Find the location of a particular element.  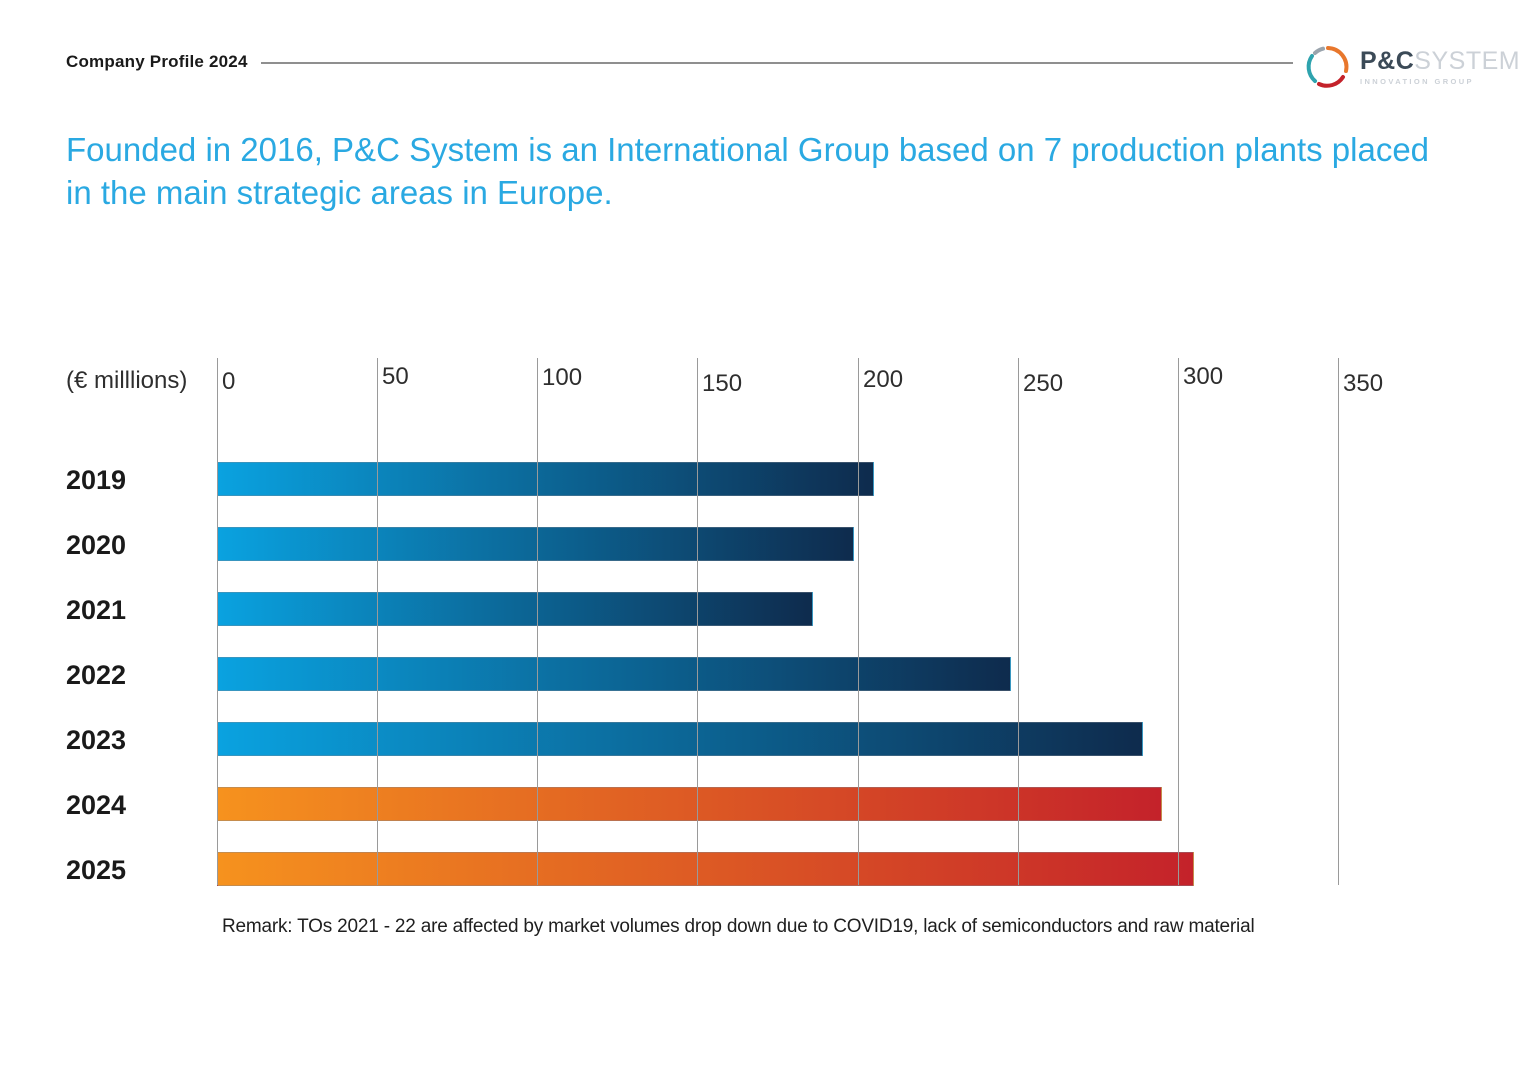

logo-tagline: INNOVATION GROUP is located at coordinates (1417, 81).